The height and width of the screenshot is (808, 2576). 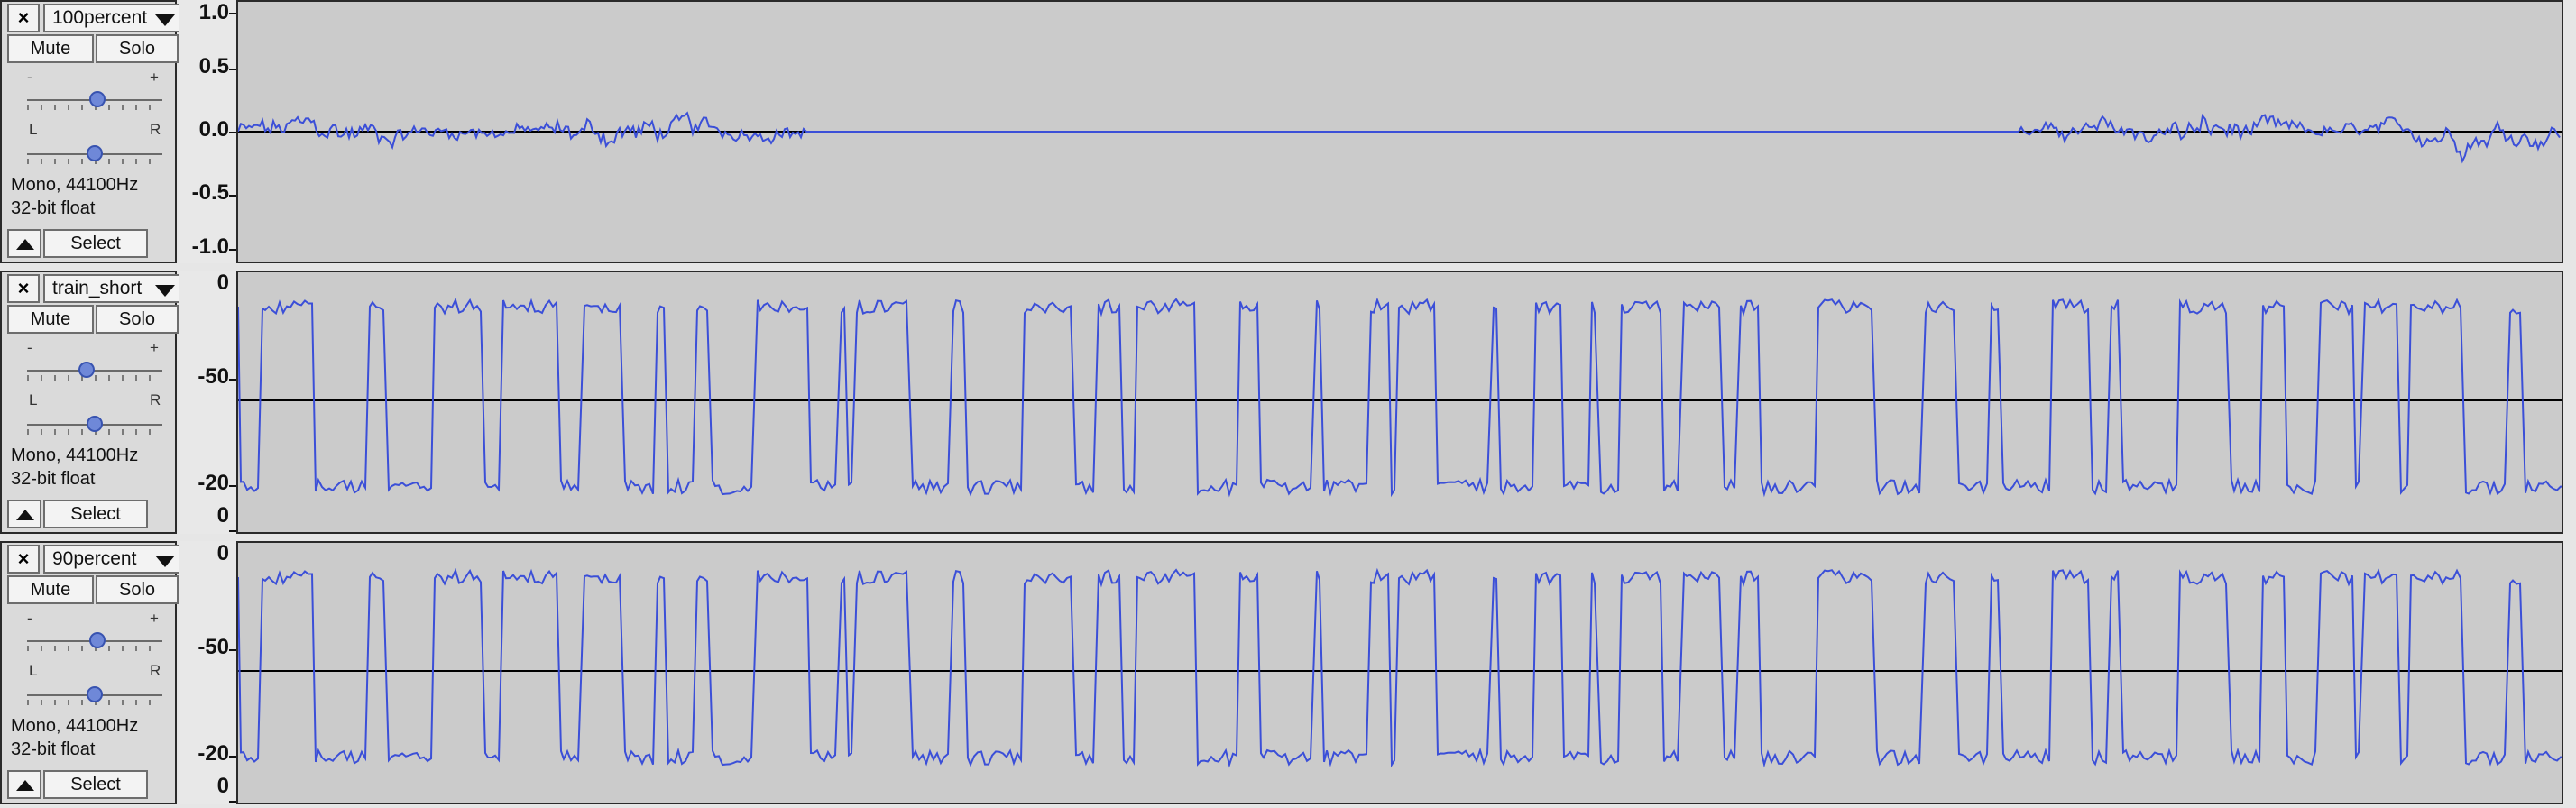 I want to click on waveform-signal, so click(x=1399, y=138).